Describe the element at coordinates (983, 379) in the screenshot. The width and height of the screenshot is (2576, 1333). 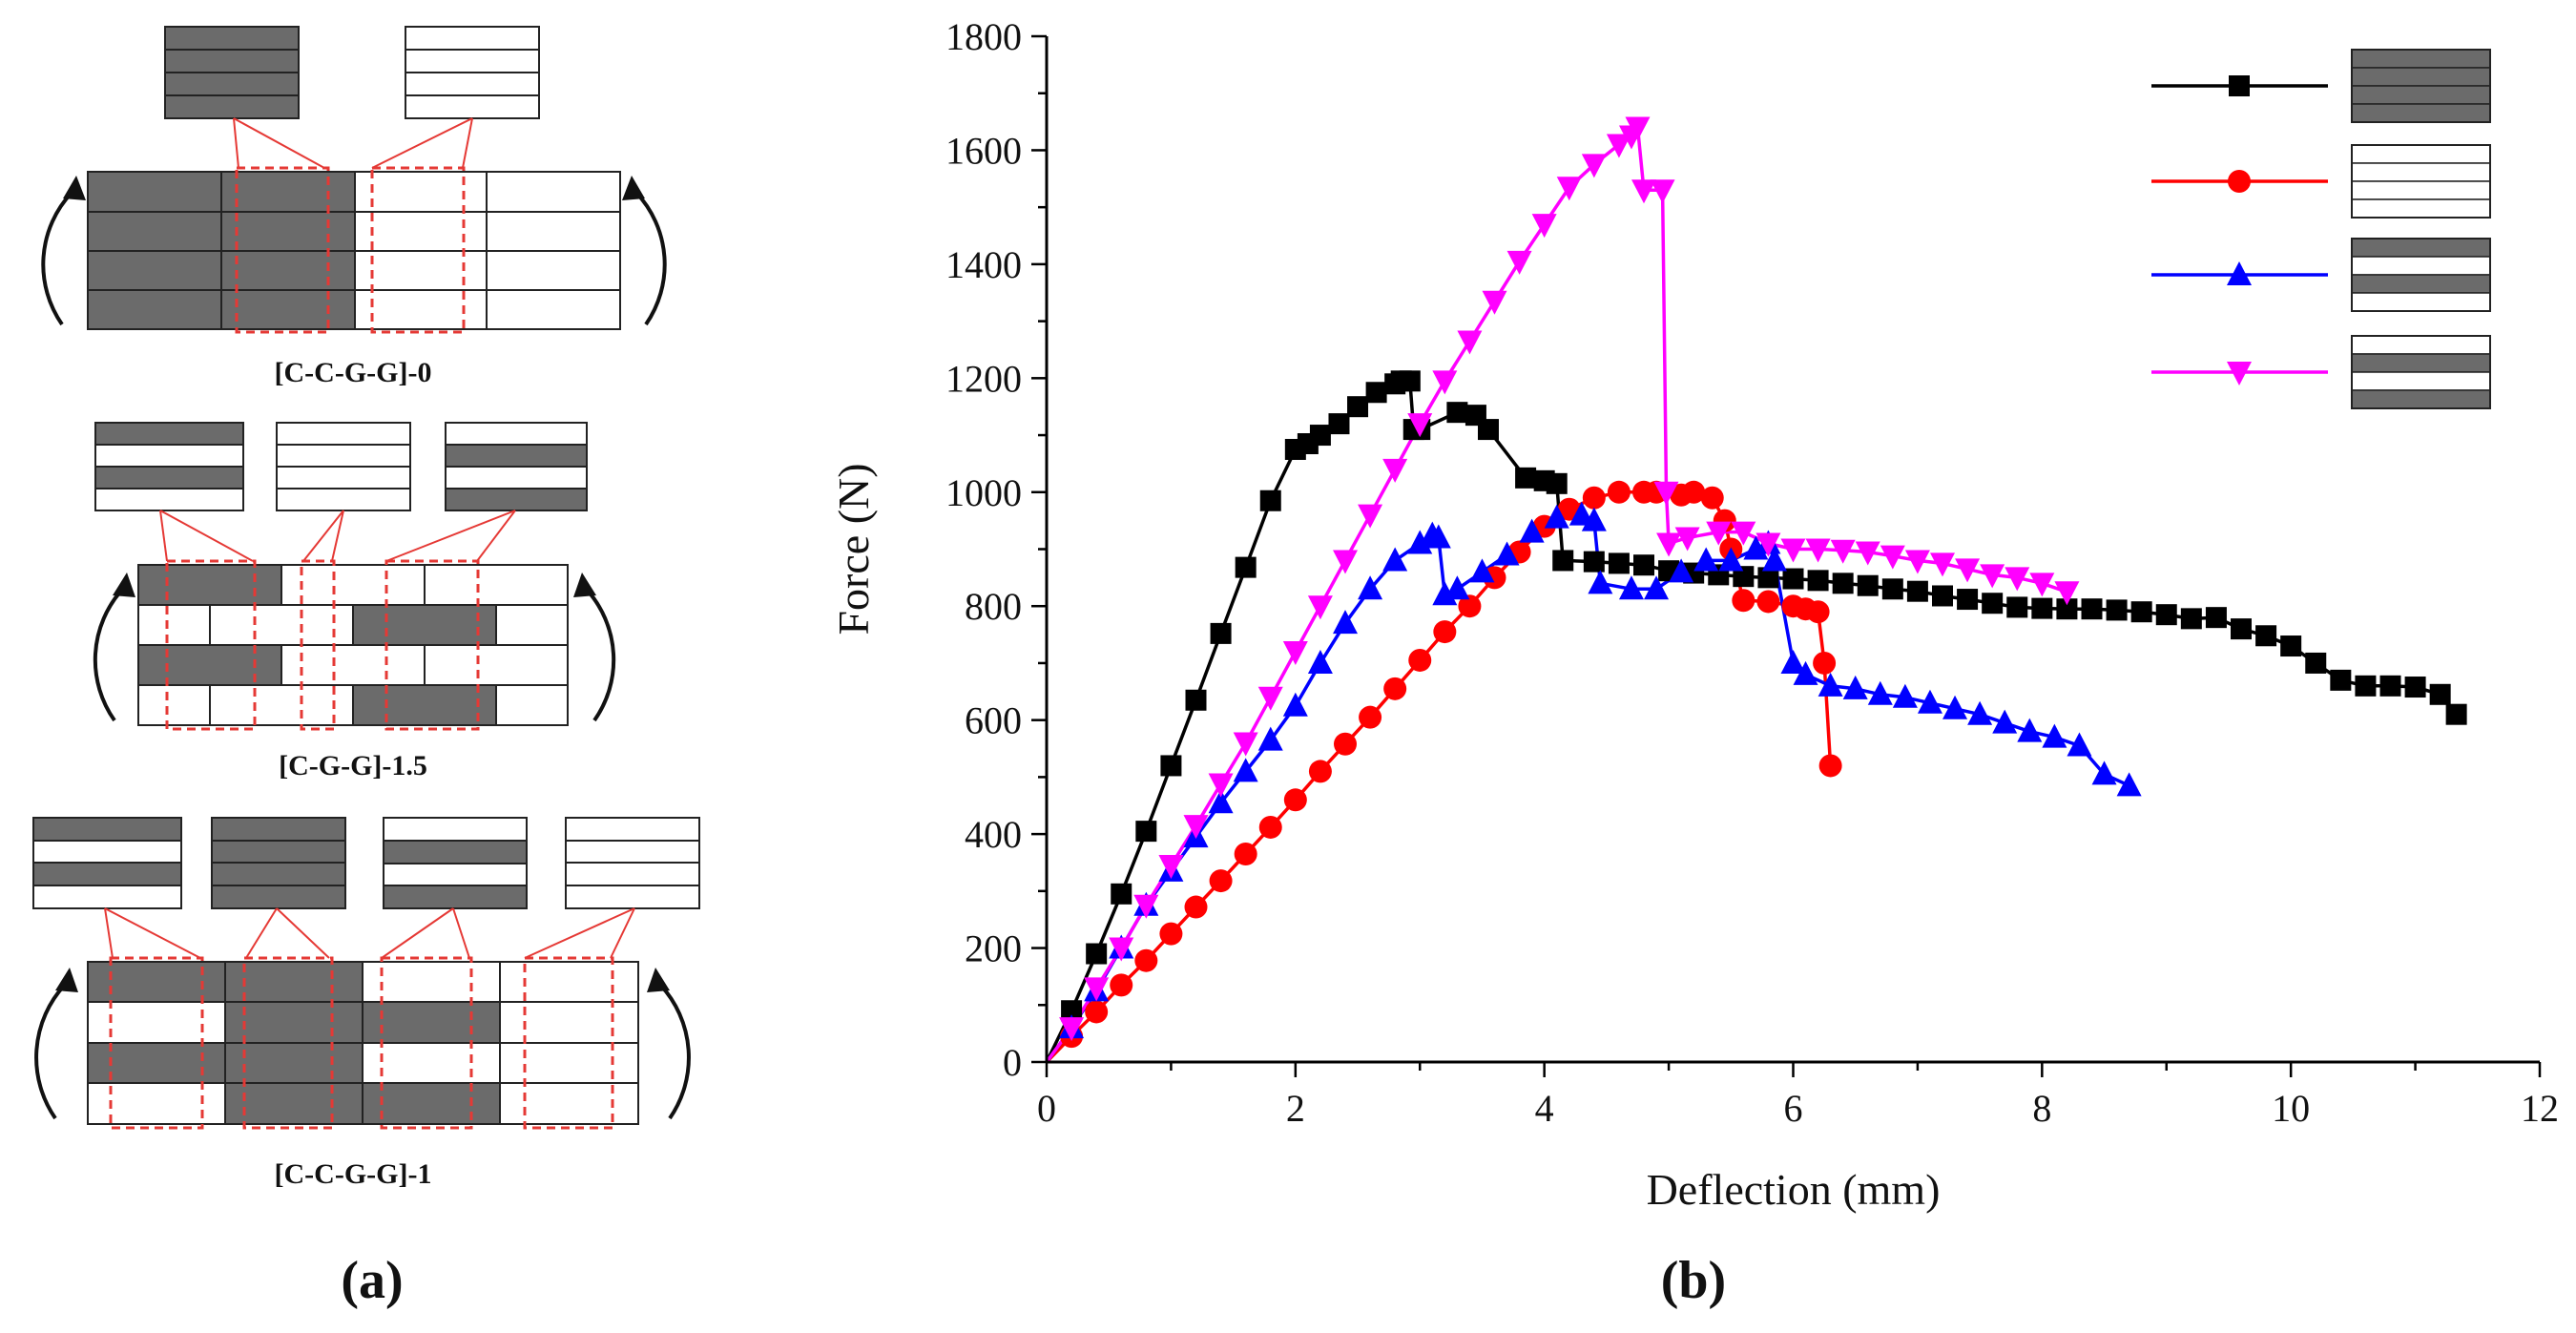
I see `y-tick-label-1200: 1200` at that location.